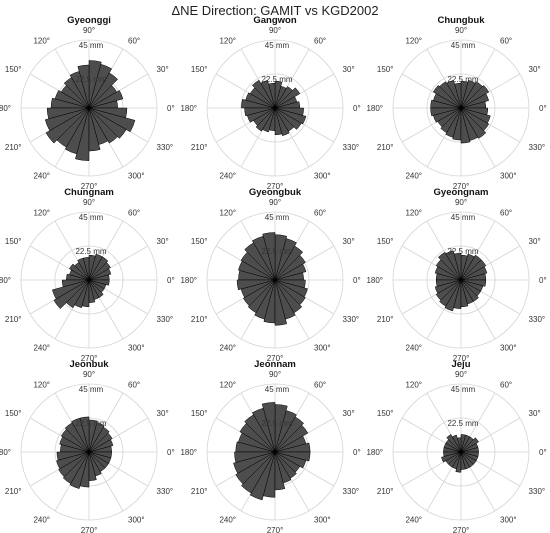  What do you see at coordinates (462, 20) in the screenshot?
I see `panel-title: Chungbuk` at bounding box center [462, 20].